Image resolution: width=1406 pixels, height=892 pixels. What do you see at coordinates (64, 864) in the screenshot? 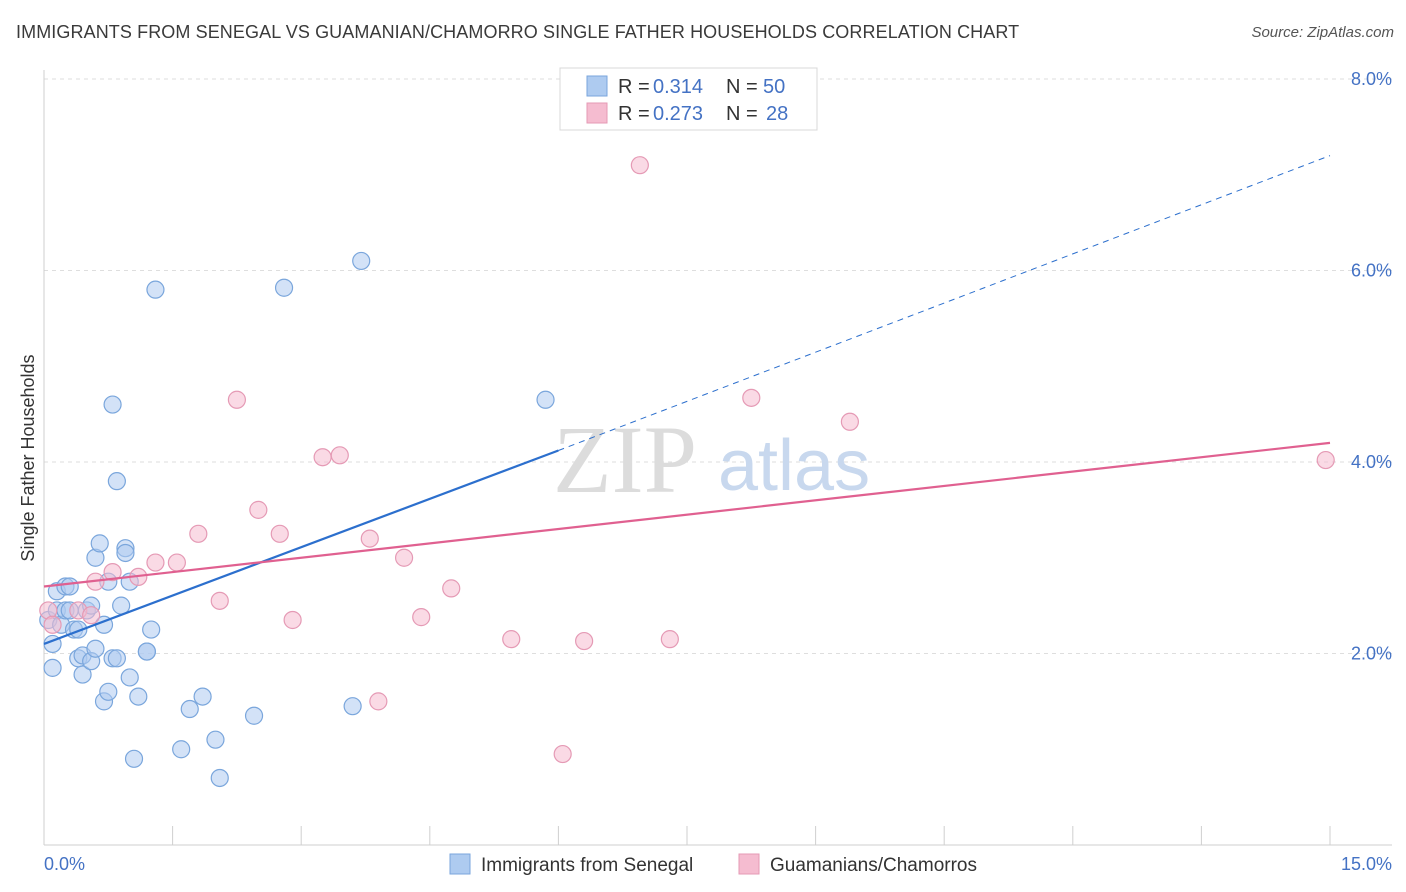
I see `x-tick-label-min: 0.0%` at bounding box center [64, 864].